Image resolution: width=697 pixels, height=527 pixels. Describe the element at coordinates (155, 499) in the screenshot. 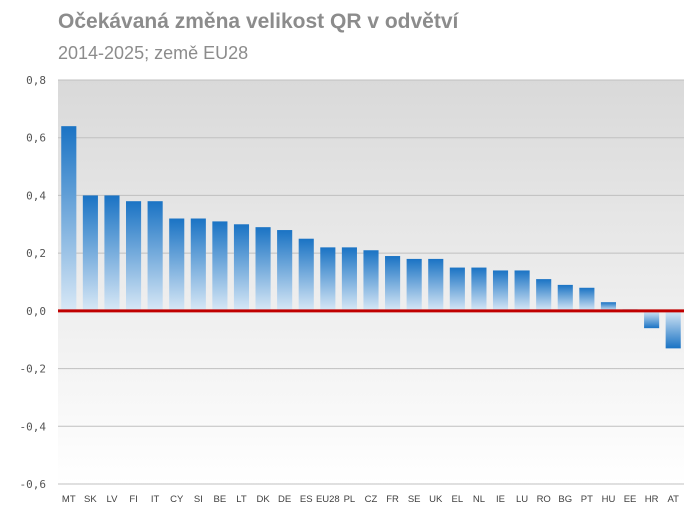

I see `x-tick-label: IT` at that location.